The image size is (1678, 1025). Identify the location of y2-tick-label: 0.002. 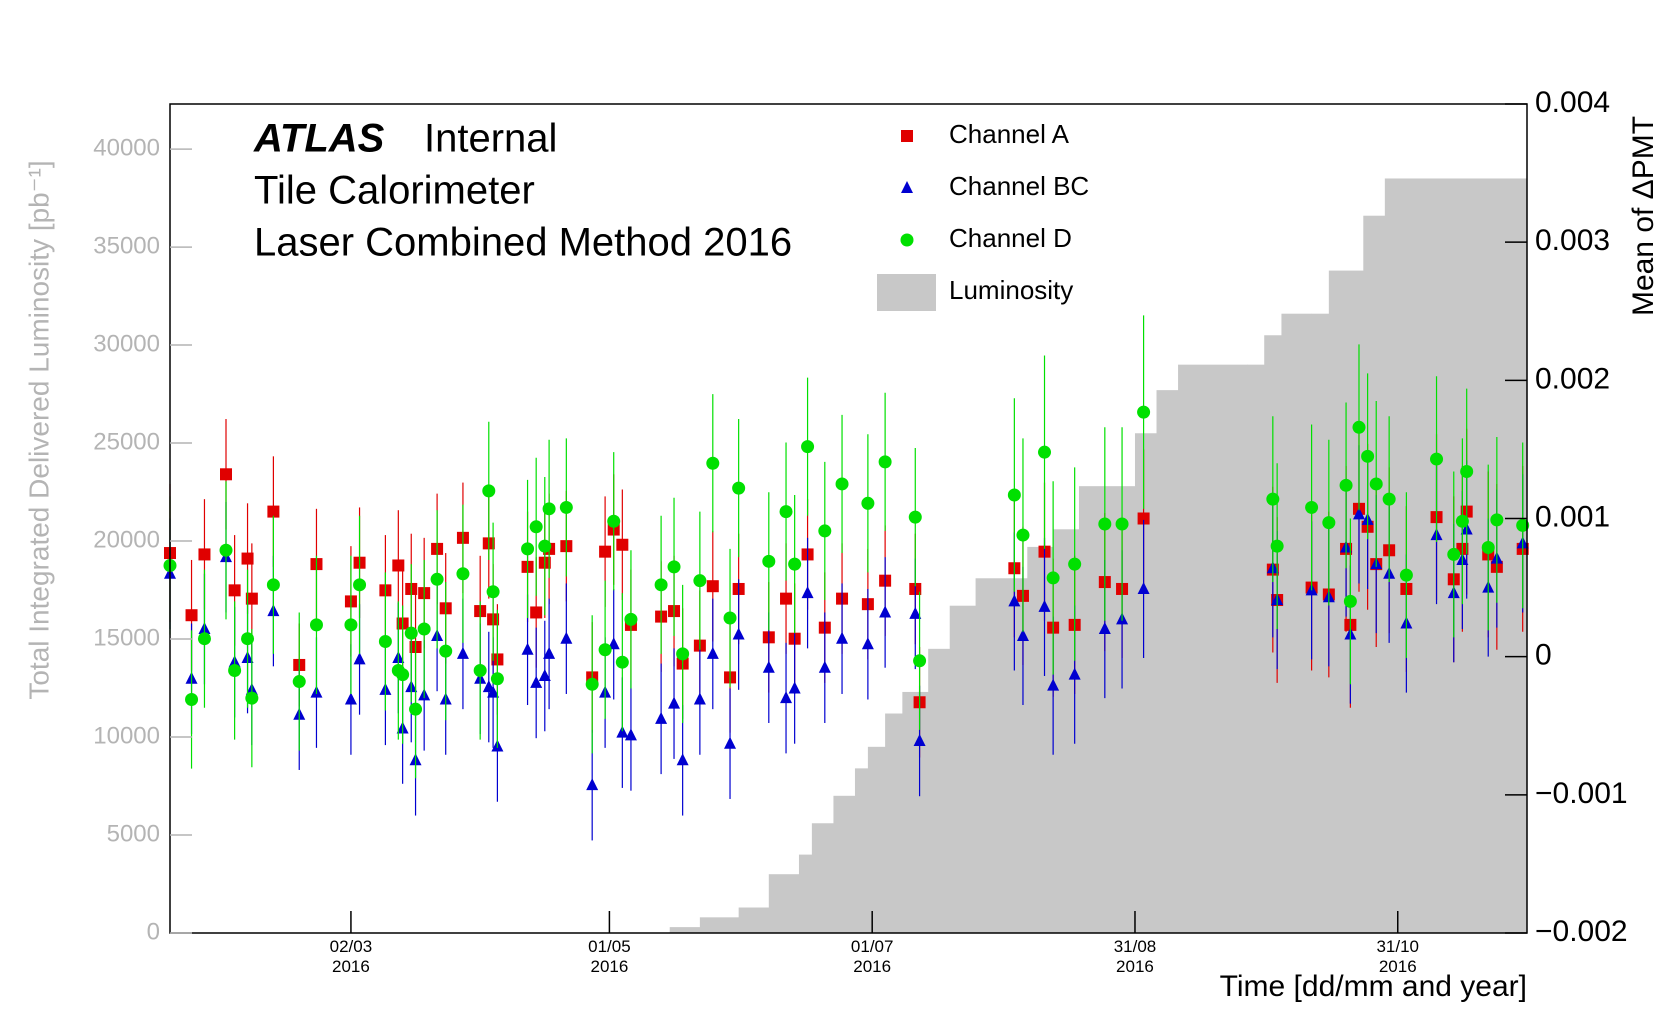
(1572, 378).